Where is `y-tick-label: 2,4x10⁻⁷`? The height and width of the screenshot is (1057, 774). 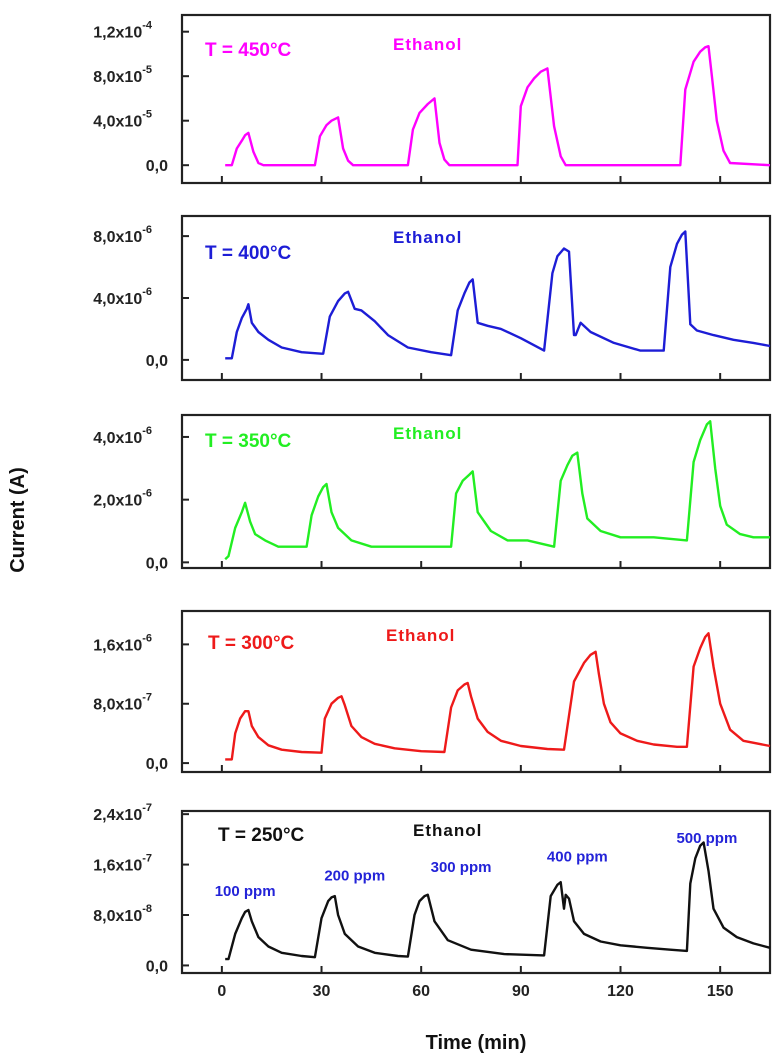 y-tick-label: 2,4x10⁻⁷ is located at coordinates (122, 813).